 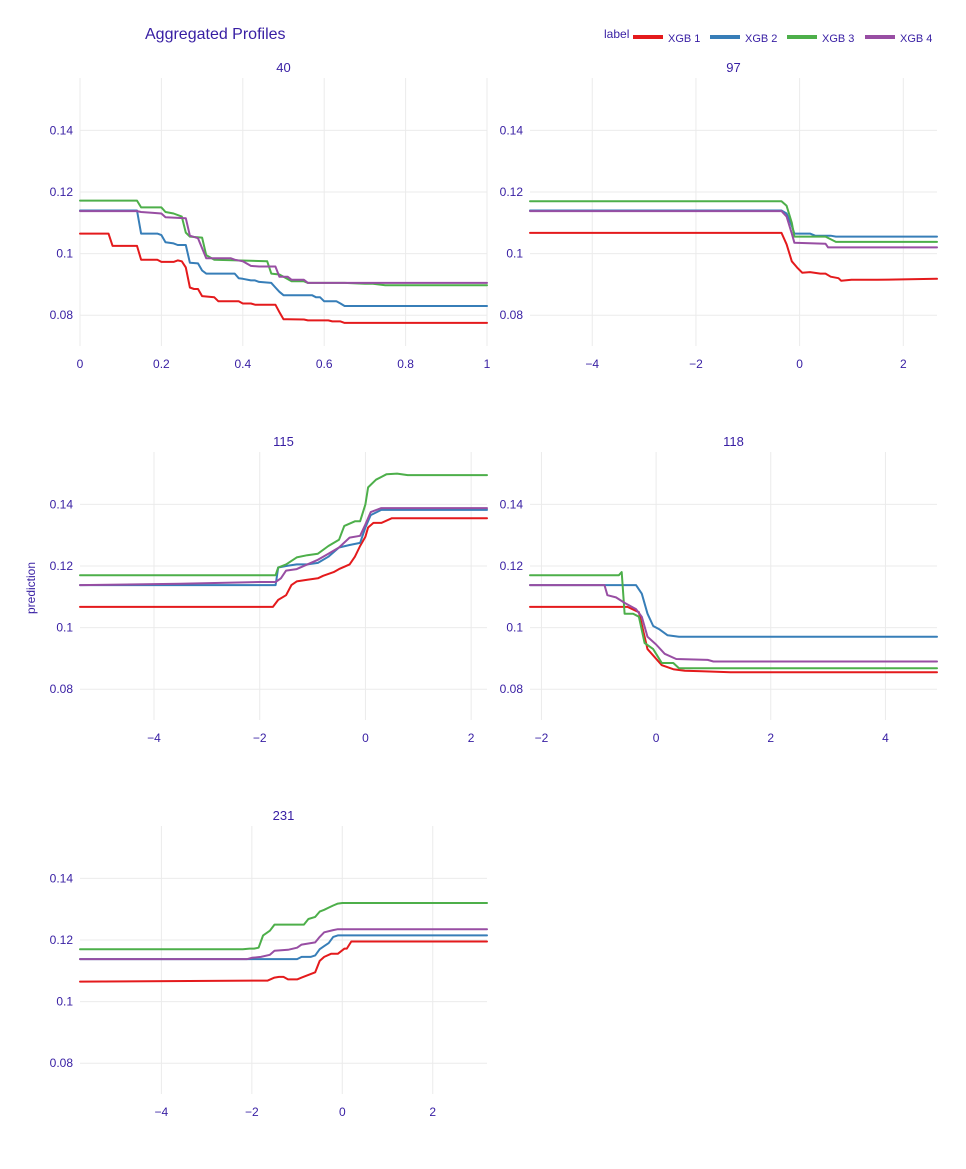 I want to click on panel-40: 40 0.08 0.1 0.12 0.14 0 0.2 0.4 0.6 0.8 1, so click(x=270, y=215).